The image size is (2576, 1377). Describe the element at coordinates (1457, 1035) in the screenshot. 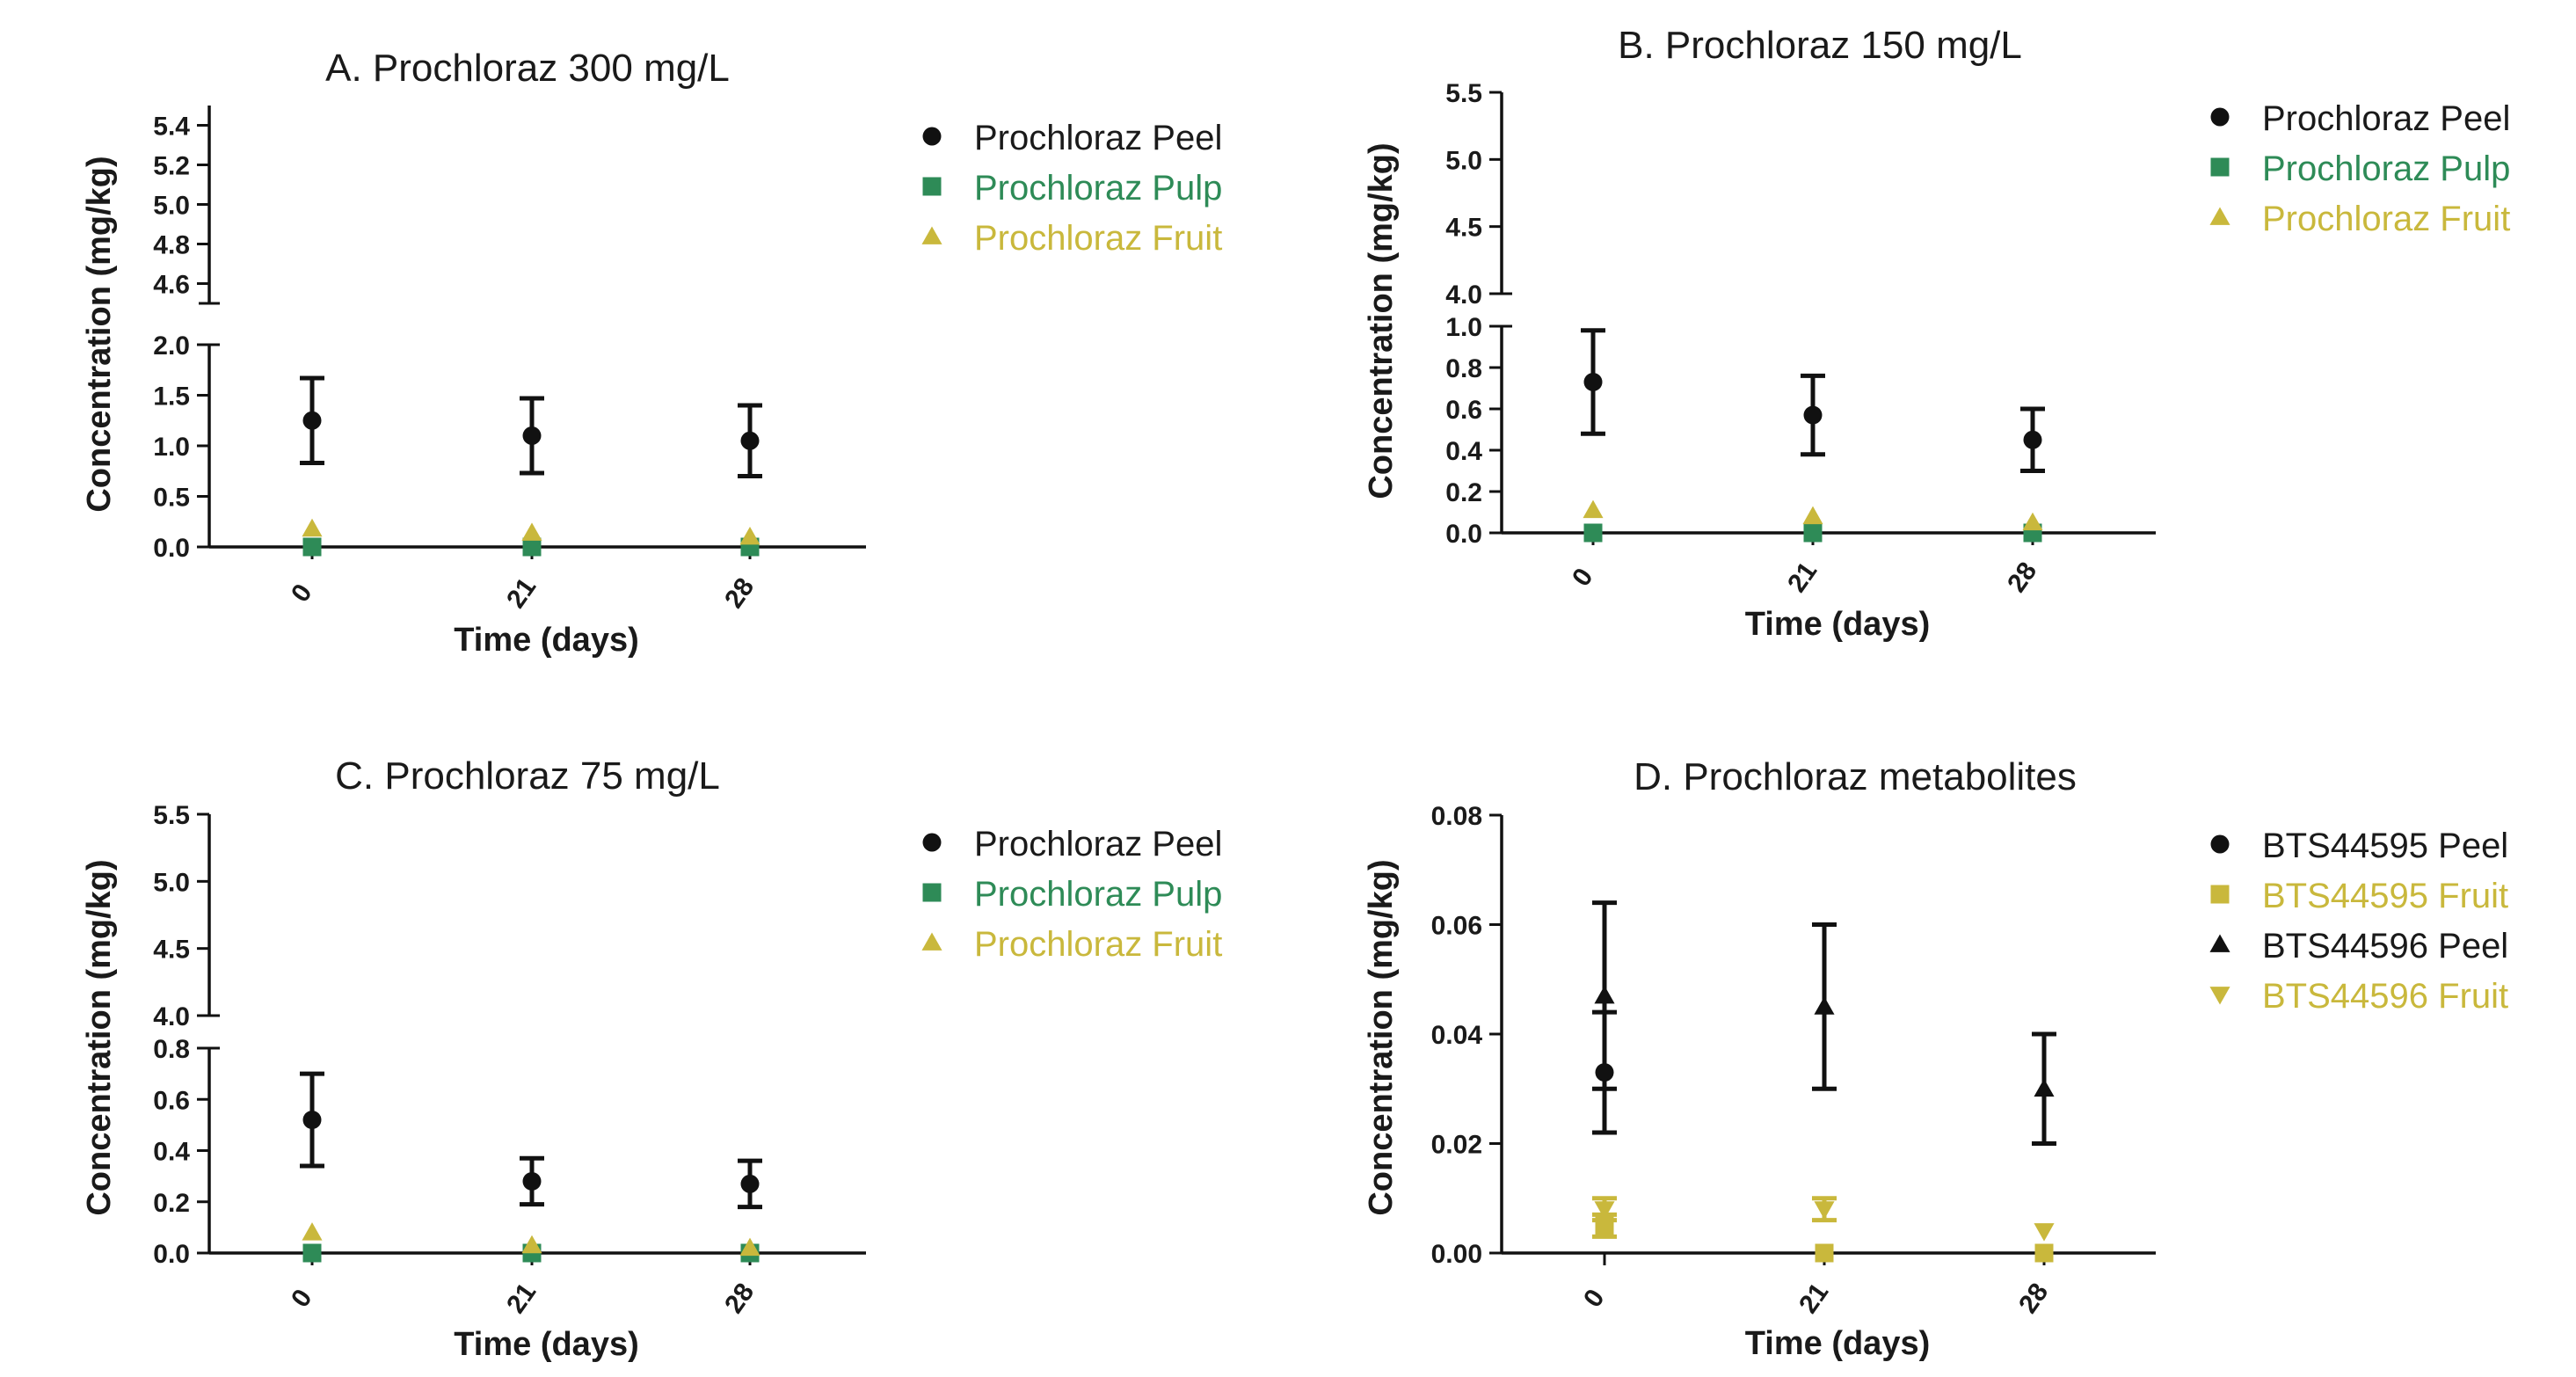

I see `y-tick-label: 0.04` at that location.